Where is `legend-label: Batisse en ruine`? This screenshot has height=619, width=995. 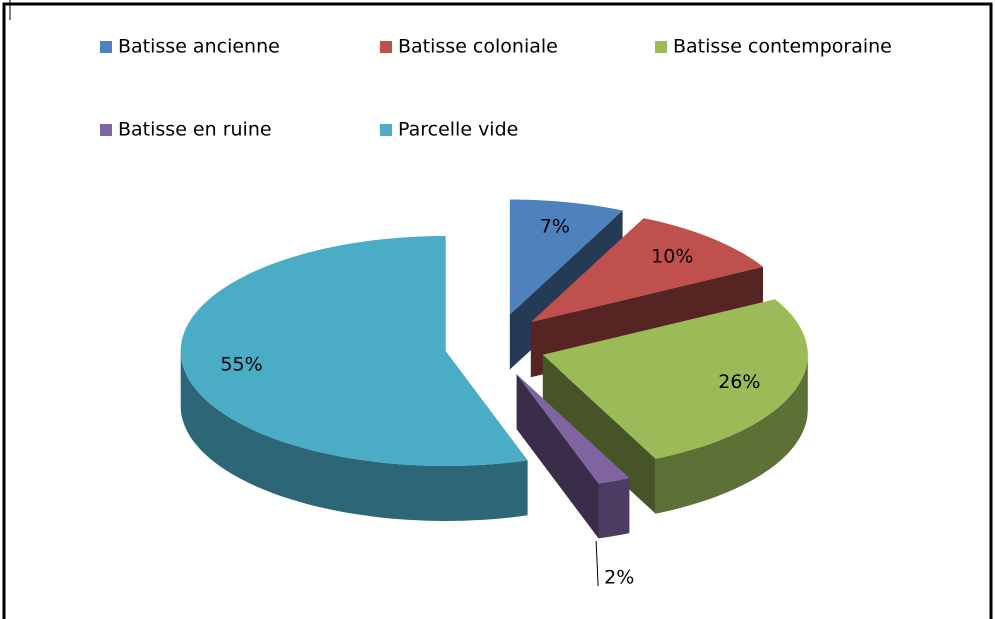
legend-label: Batisse en ruine is located at coordinates (195, 130).